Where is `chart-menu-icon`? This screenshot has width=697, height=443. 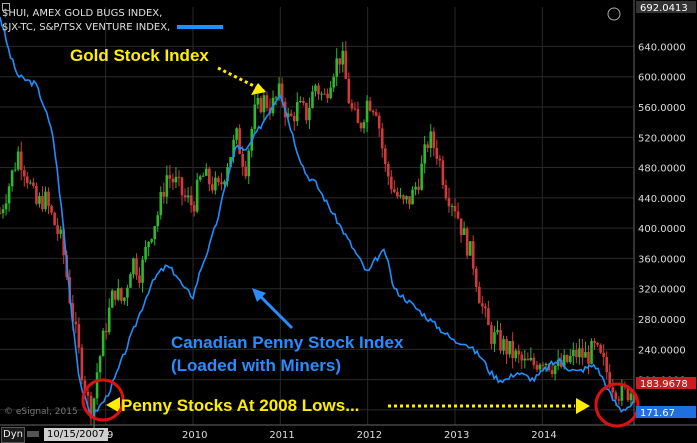 chart-menu-icon is located at coordinates (614, 14).